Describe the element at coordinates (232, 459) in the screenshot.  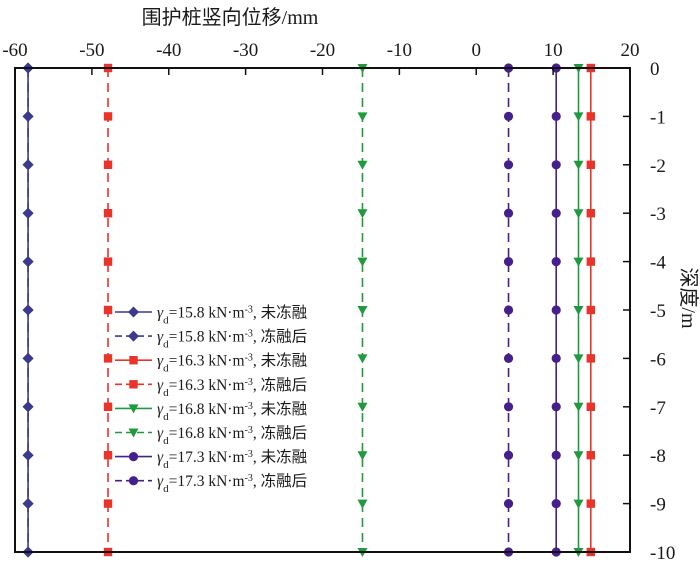
I see `legend-label: γd=17.3 kN·m-3, 未冻融` at that location.